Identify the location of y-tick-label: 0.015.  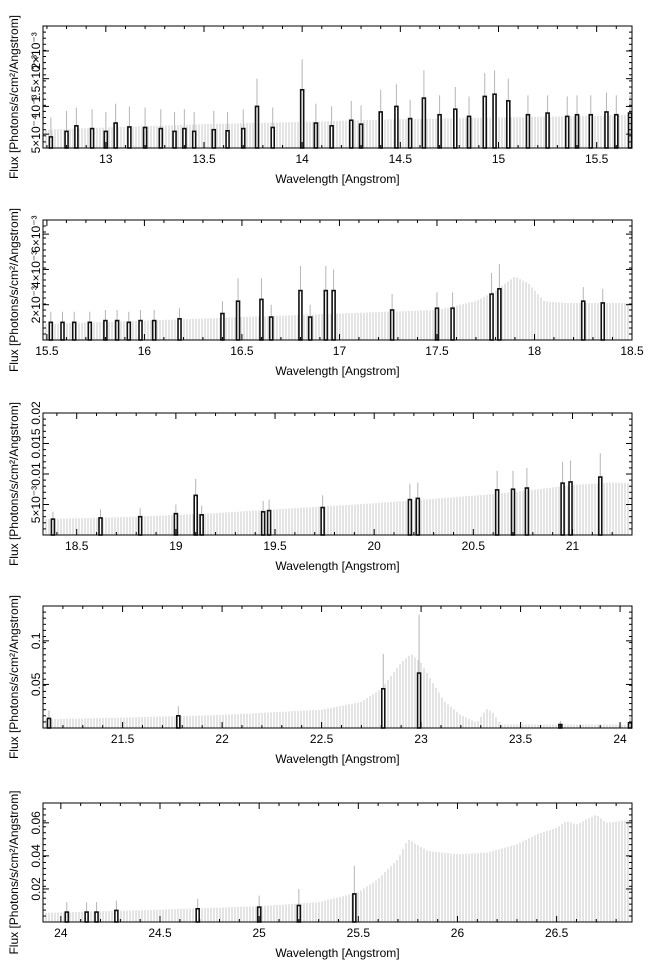
(36, 443).